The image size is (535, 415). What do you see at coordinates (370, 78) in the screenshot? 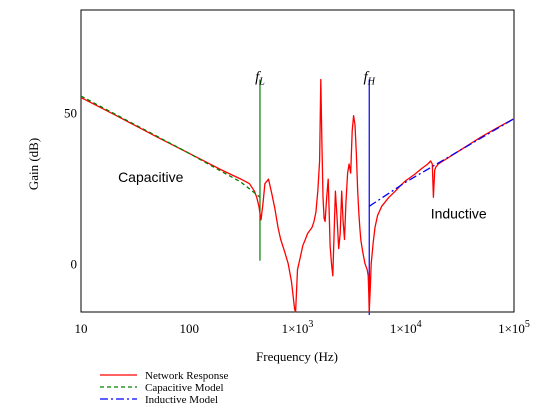
I see `frequency-marker-label: fH` at bounding box center [370, 78].